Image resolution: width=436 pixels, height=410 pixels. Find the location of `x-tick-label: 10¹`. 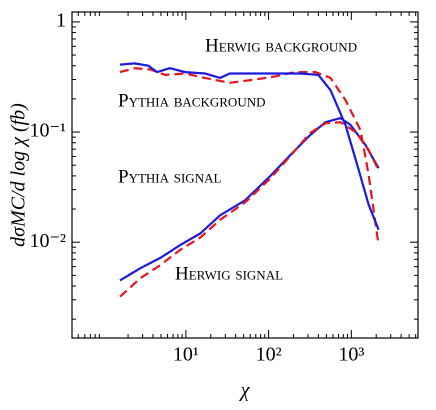

x-tick-label: 10¹ is located at coordinates (186, 355).